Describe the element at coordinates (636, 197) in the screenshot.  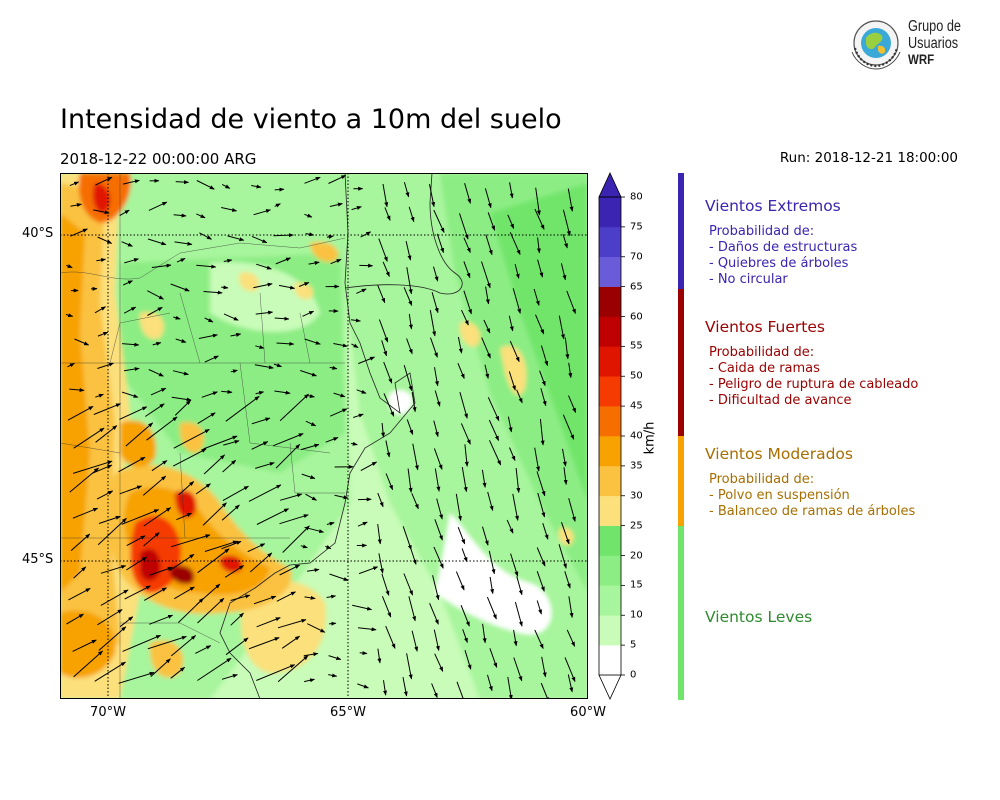
I see `colorbar-tick-label: 80` at that location.